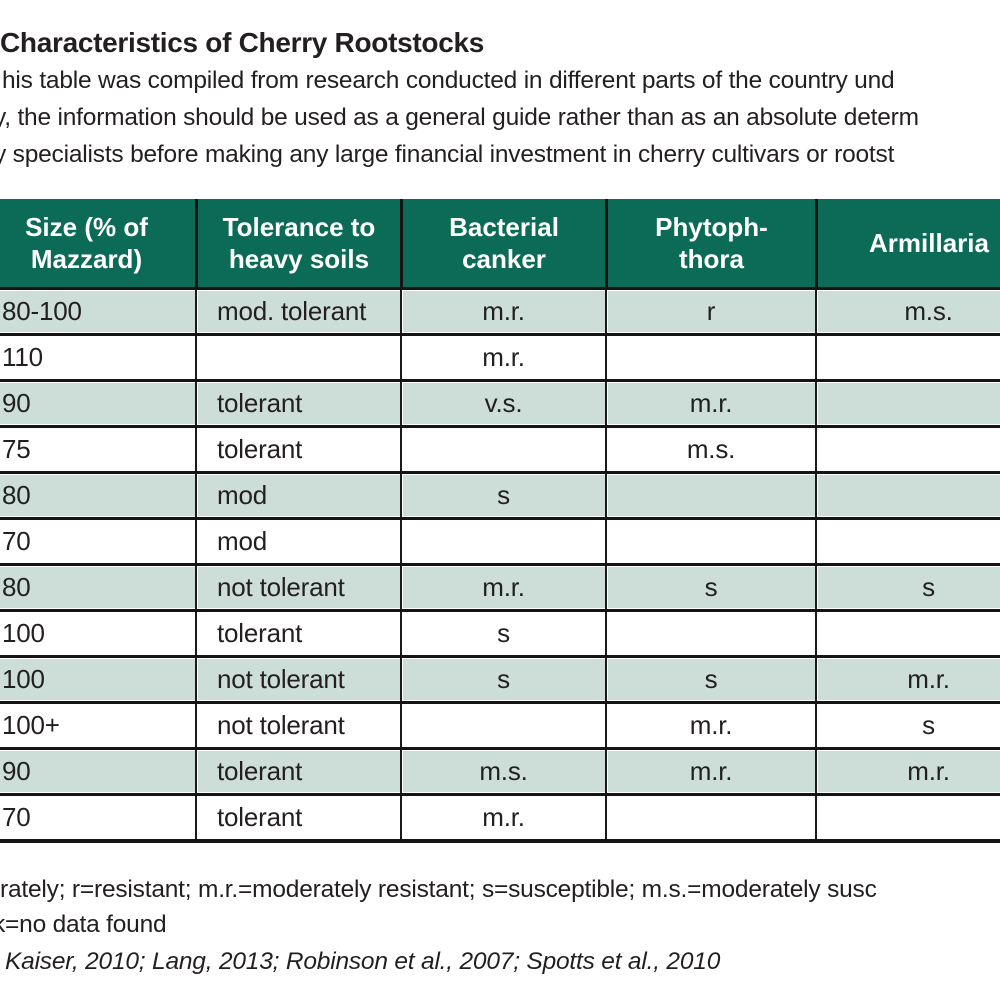  I want to click on table-row: 100 tolerant s, so click(500, 635).